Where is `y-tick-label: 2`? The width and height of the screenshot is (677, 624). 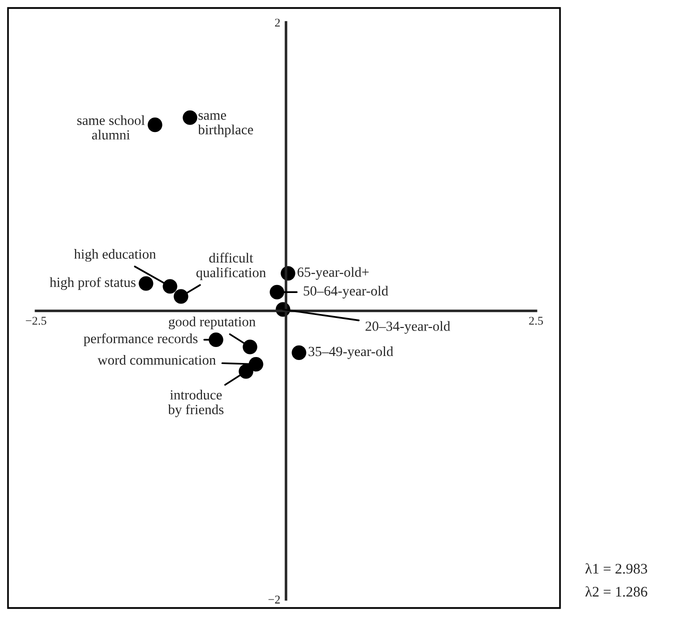
y-tick-label: 2 is located at coordinates (277, 22).